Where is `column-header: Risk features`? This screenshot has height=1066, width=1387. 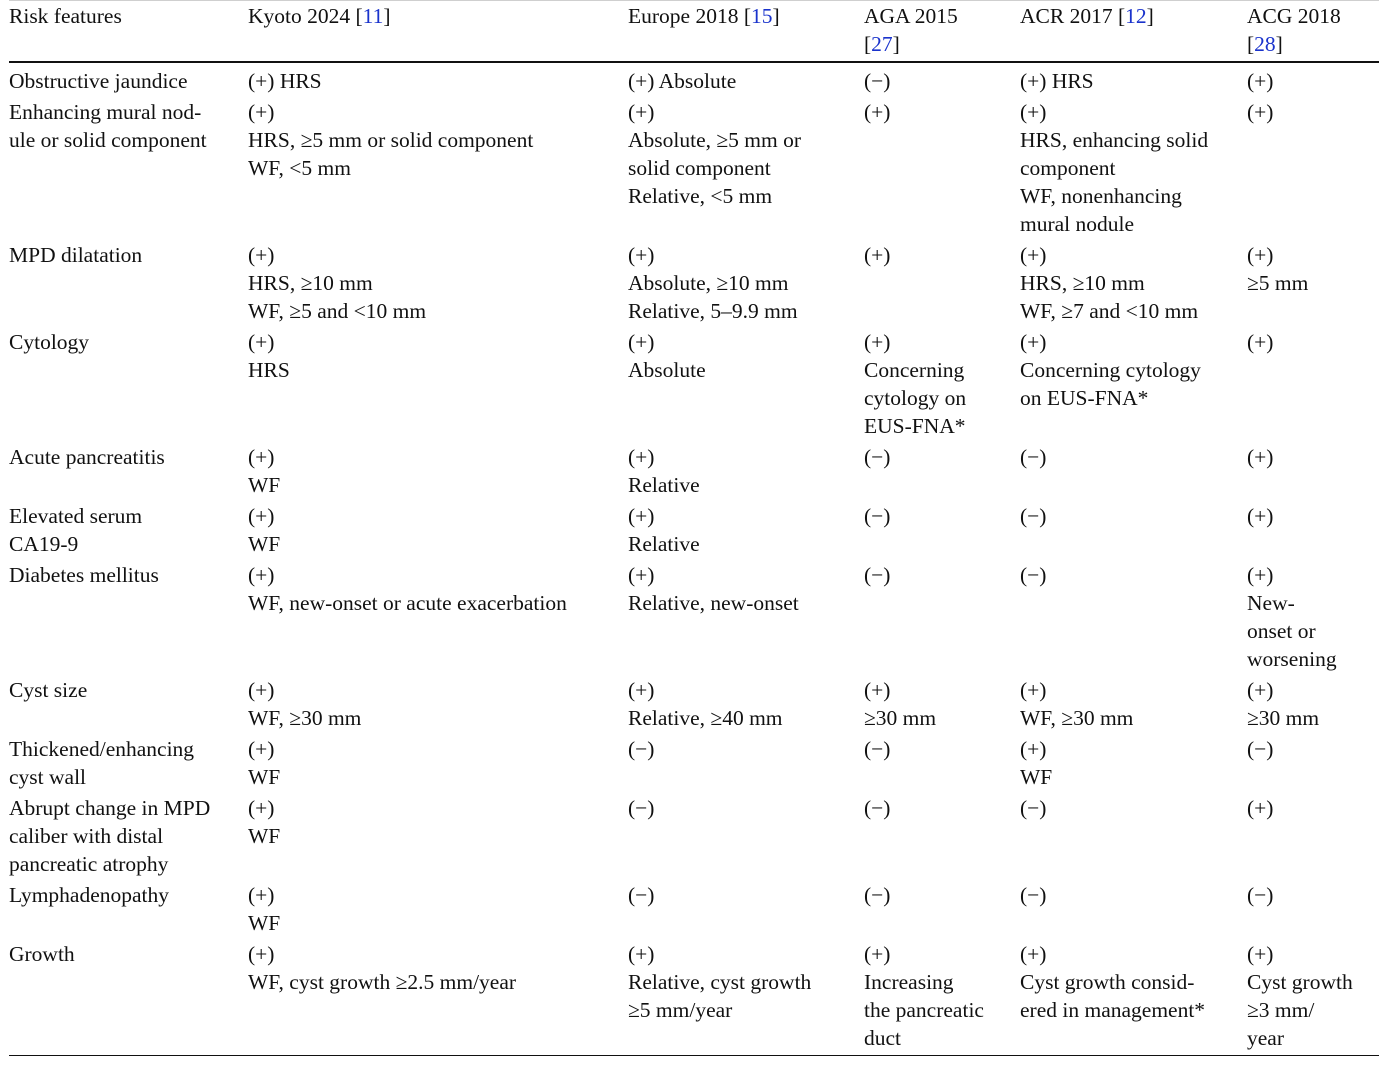
column-header: Risk features is located at coordinates (128, 32).